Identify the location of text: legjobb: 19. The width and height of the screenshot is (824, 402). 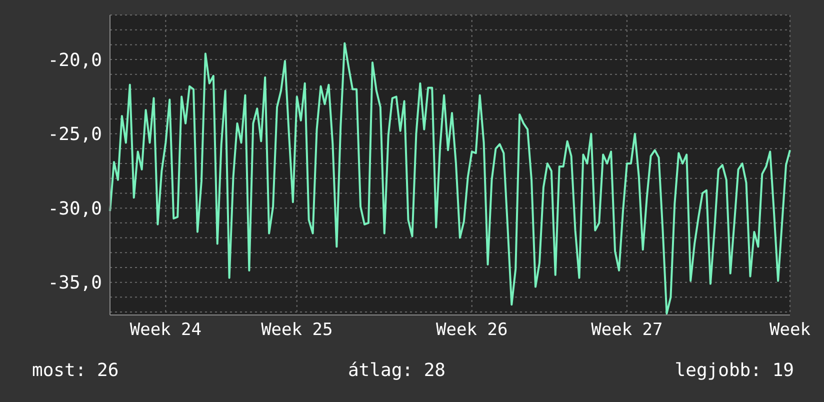
(734, 370).